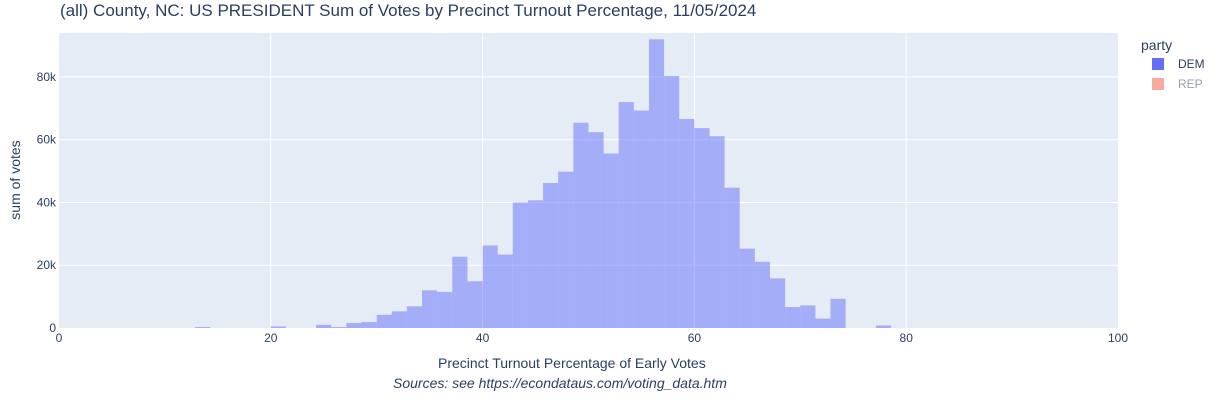 The image size is (1222, 400). What do you see at coordinates (1118, 338) in the screenshot?
I see `x-tick-label: 100` at bounding box center [1118, 338].